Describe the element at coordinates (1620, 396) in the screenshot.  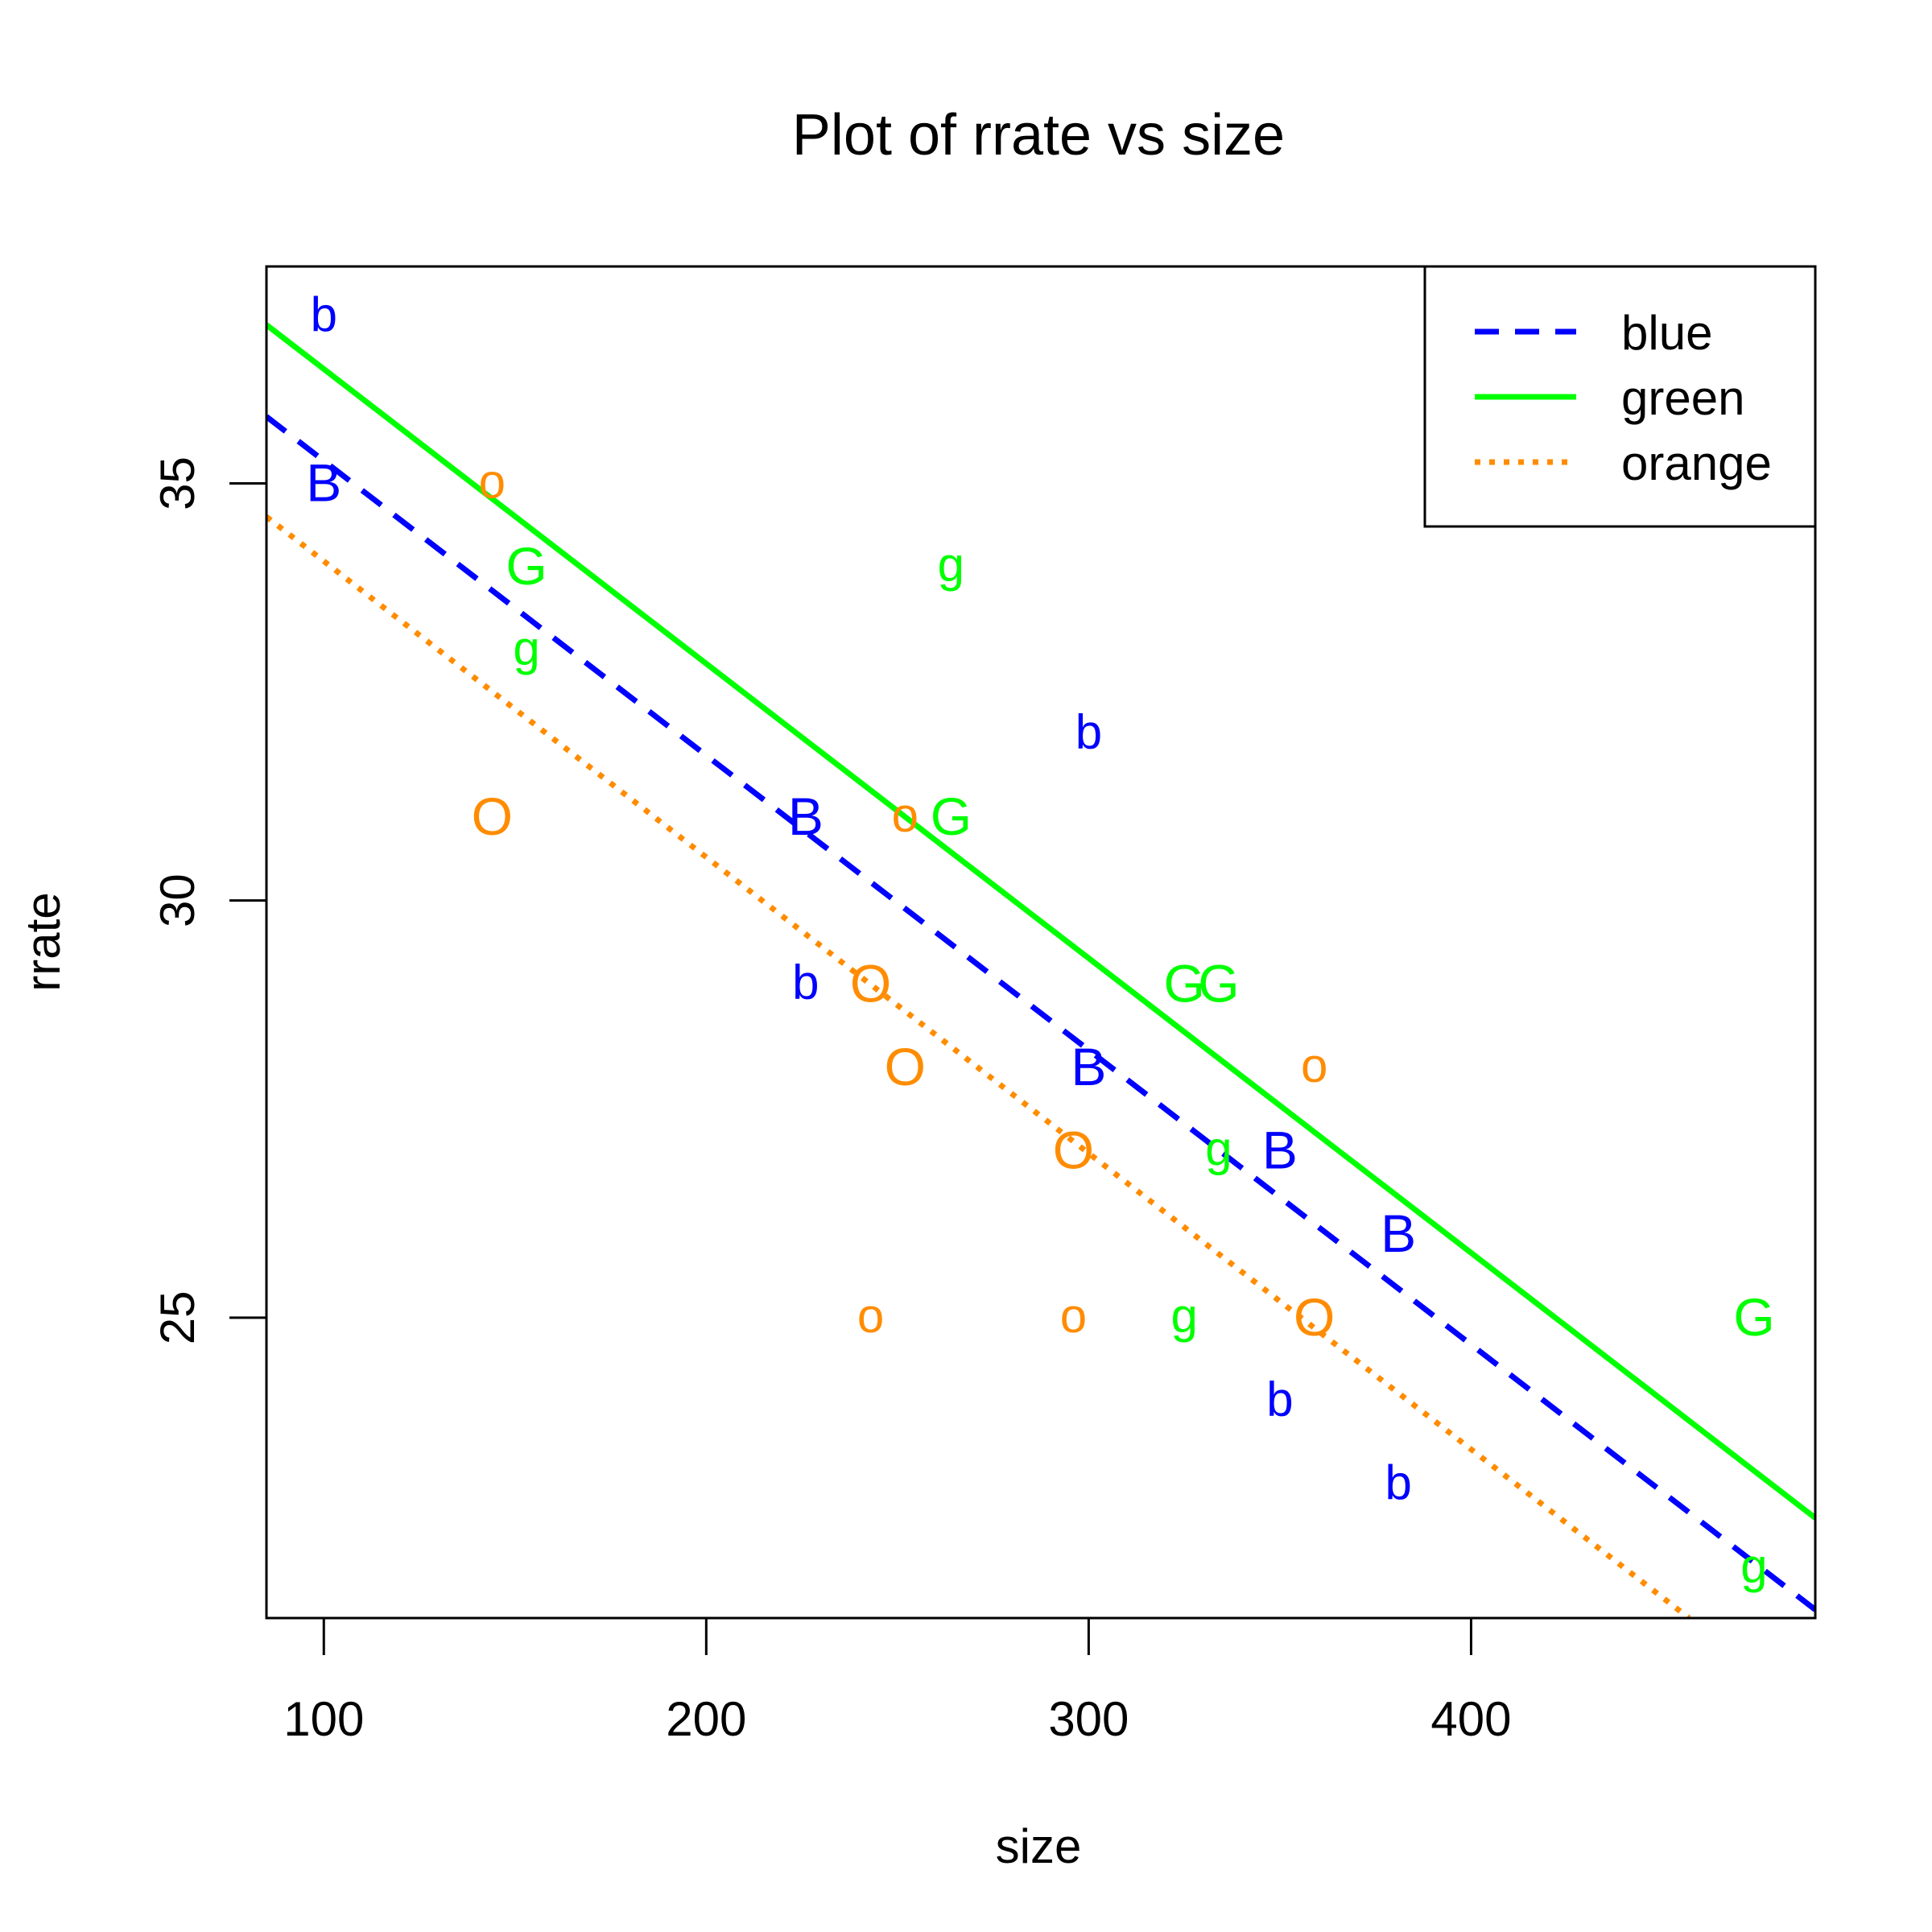
I see `legend: blue green orange` at that location.